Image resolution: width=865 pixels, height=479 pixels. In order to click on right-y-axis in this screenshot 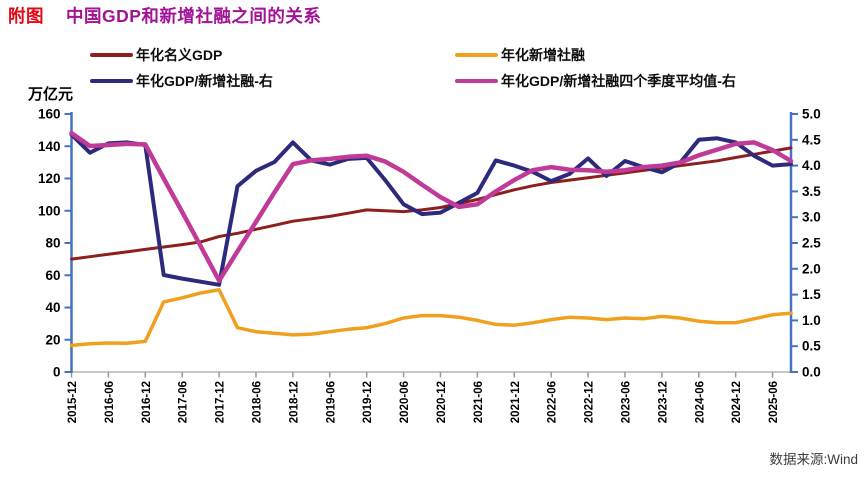, I will do `click(793, 242)`.